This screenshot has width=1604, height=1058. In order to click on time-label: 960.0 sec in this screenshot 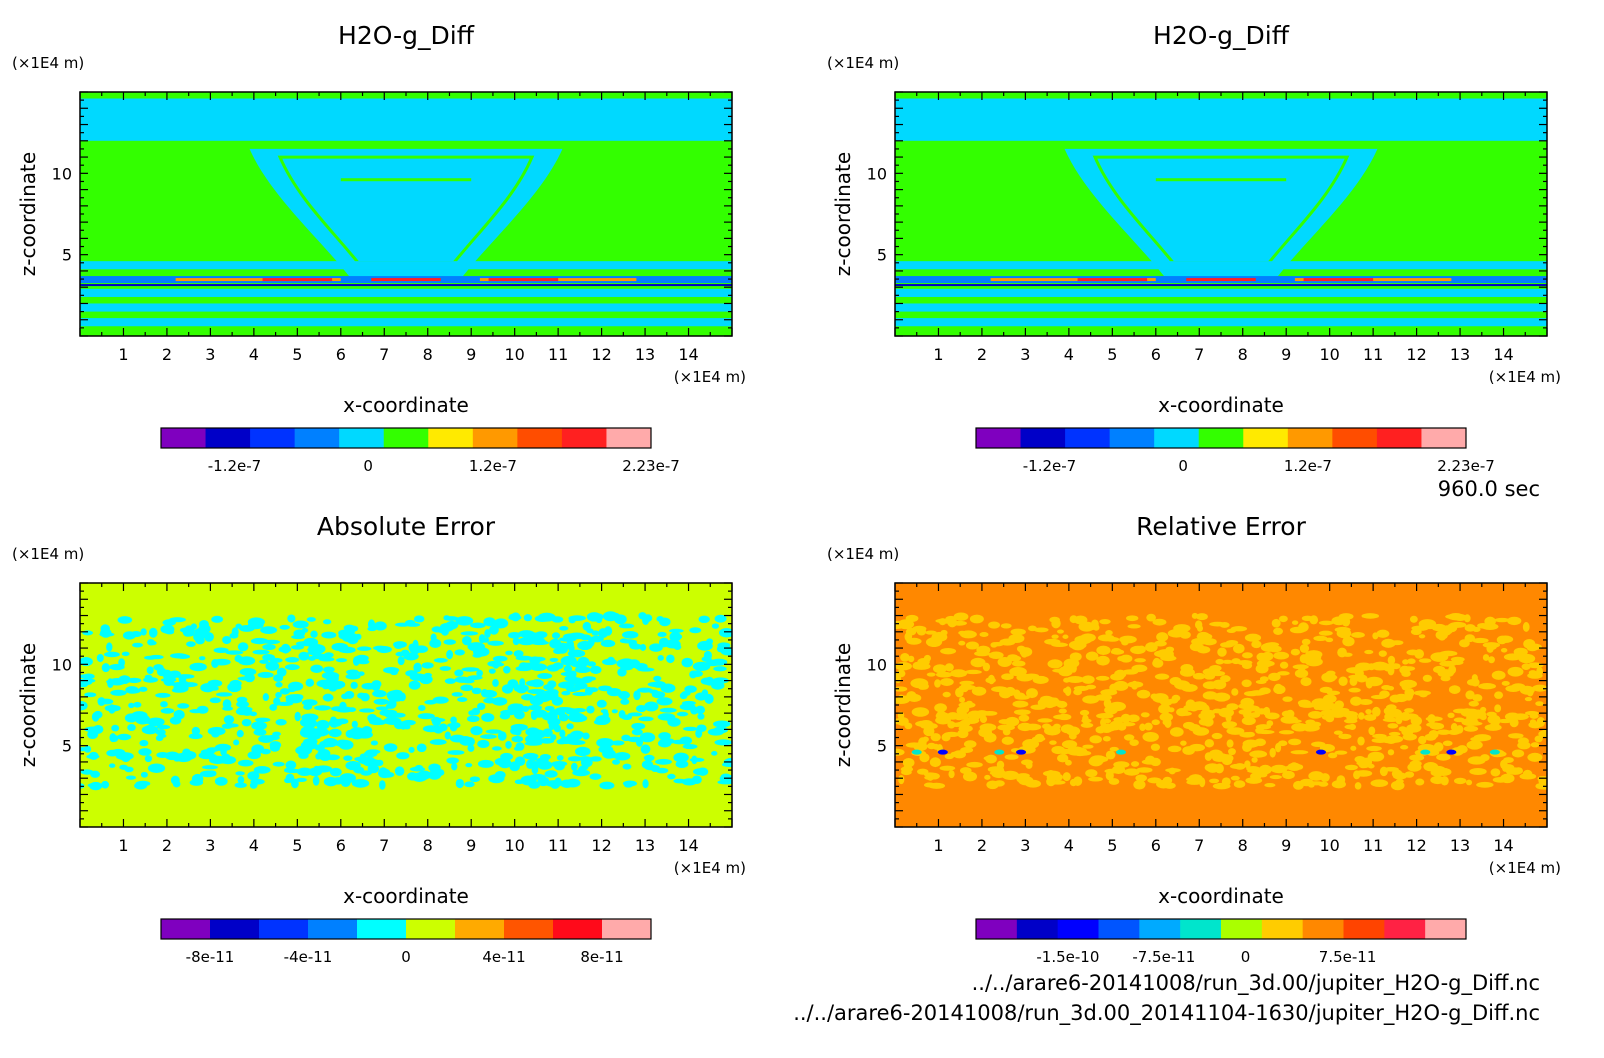, I will do `click(1489, 489)`.